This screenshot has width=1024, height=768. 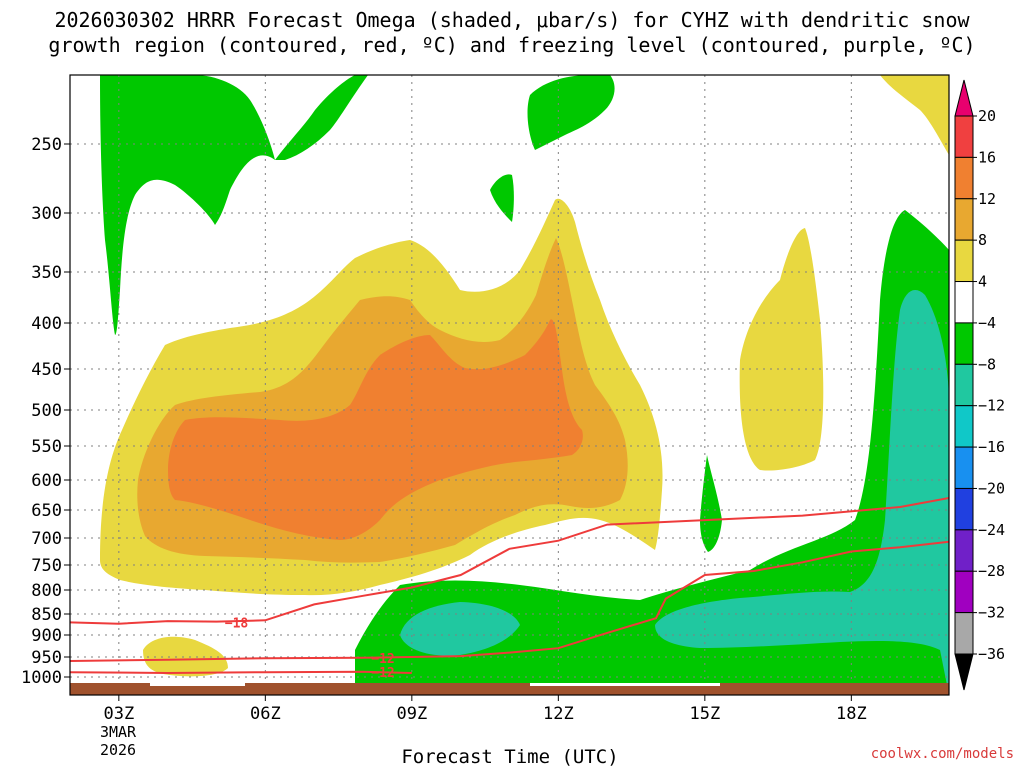 What do you see at coordinates (46, 145) in the screenshot?
I see `y-tick-label-250: 250` at bounding box center [46, 145].